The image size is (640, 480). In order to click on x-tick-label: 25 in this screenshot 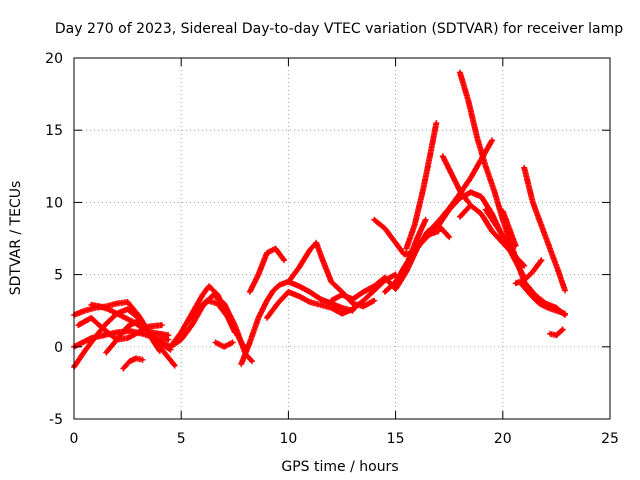, I will do `click(610, 439)`.